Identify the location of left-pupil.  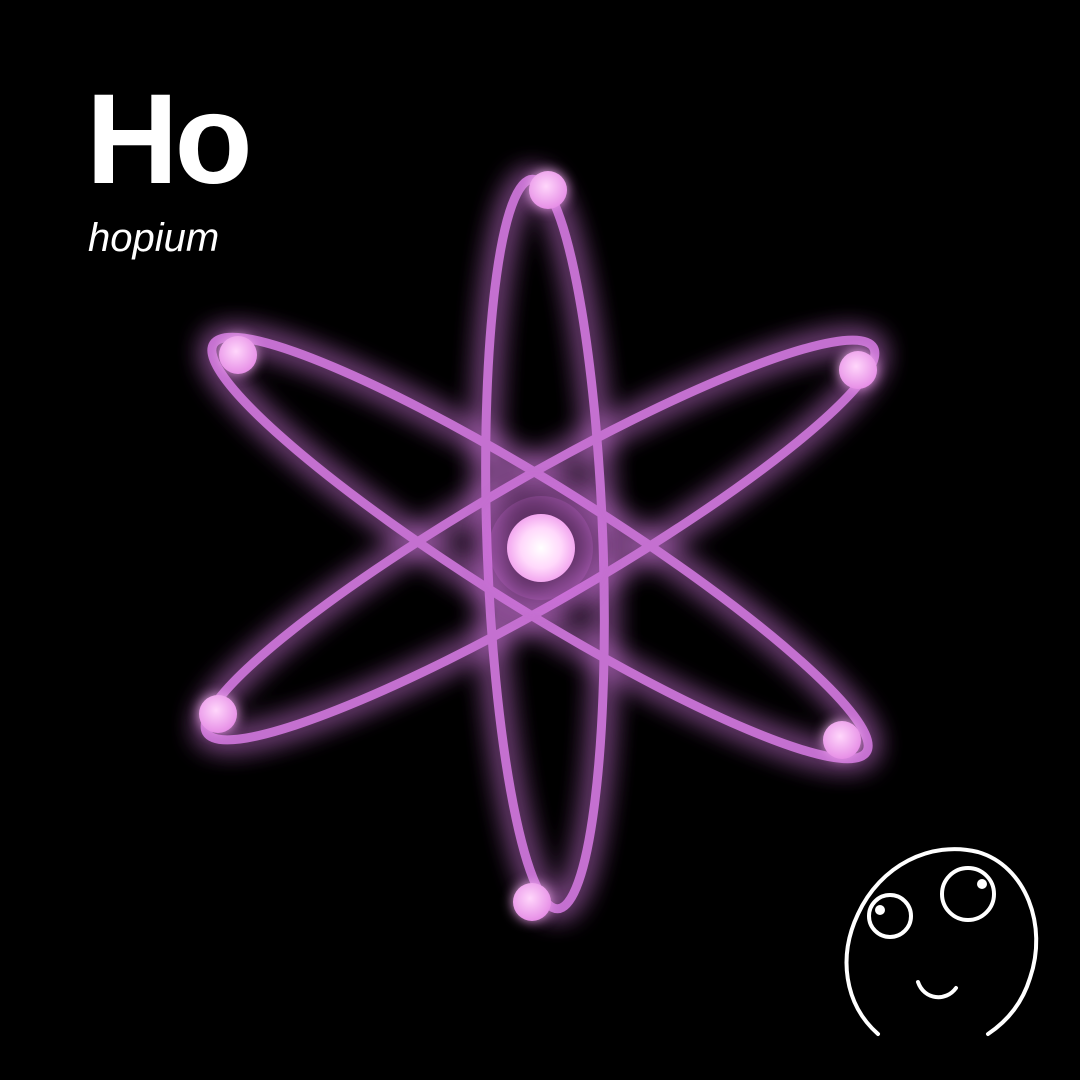
(880, 910).